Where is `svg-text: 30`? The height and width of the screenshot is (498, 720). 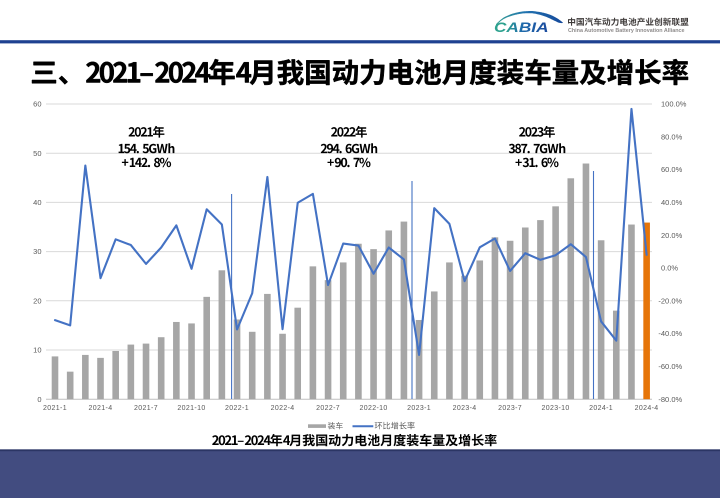
svg-text: 30 is located at coordinates (37, 251).